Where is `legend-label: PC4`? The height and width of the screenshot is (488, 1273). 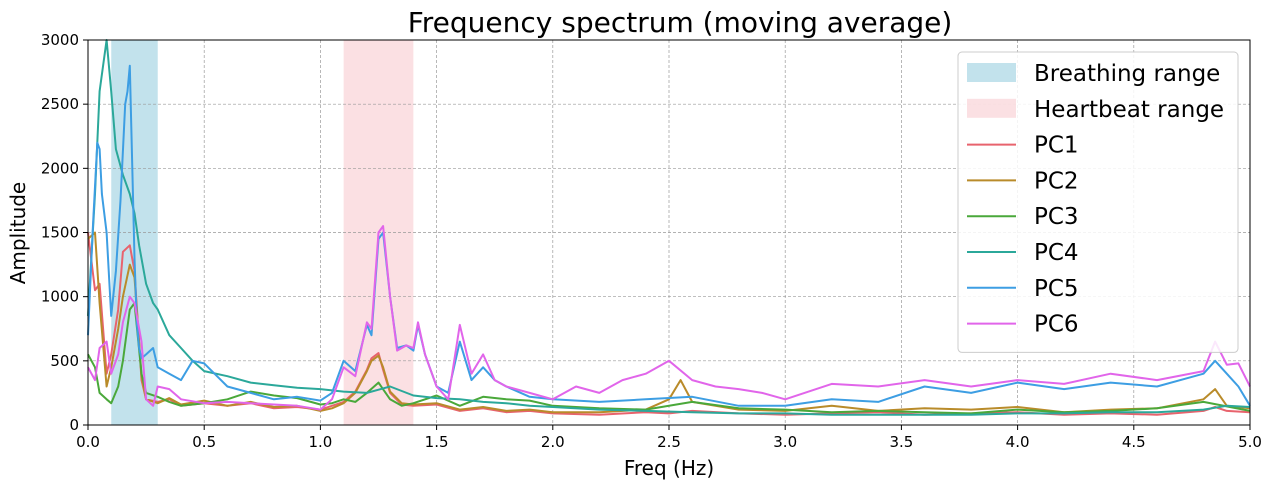
legend-label: PC4 is located at coordinates (1056, 253).